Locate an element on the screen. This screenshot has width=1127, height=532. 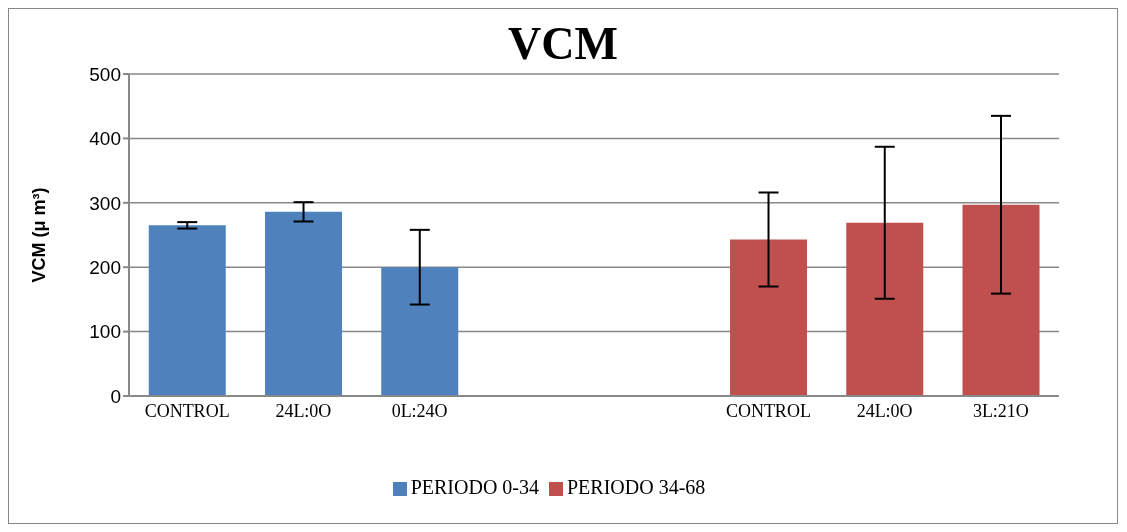
y-tick-label: 100 is located at coordinates (105, 332).